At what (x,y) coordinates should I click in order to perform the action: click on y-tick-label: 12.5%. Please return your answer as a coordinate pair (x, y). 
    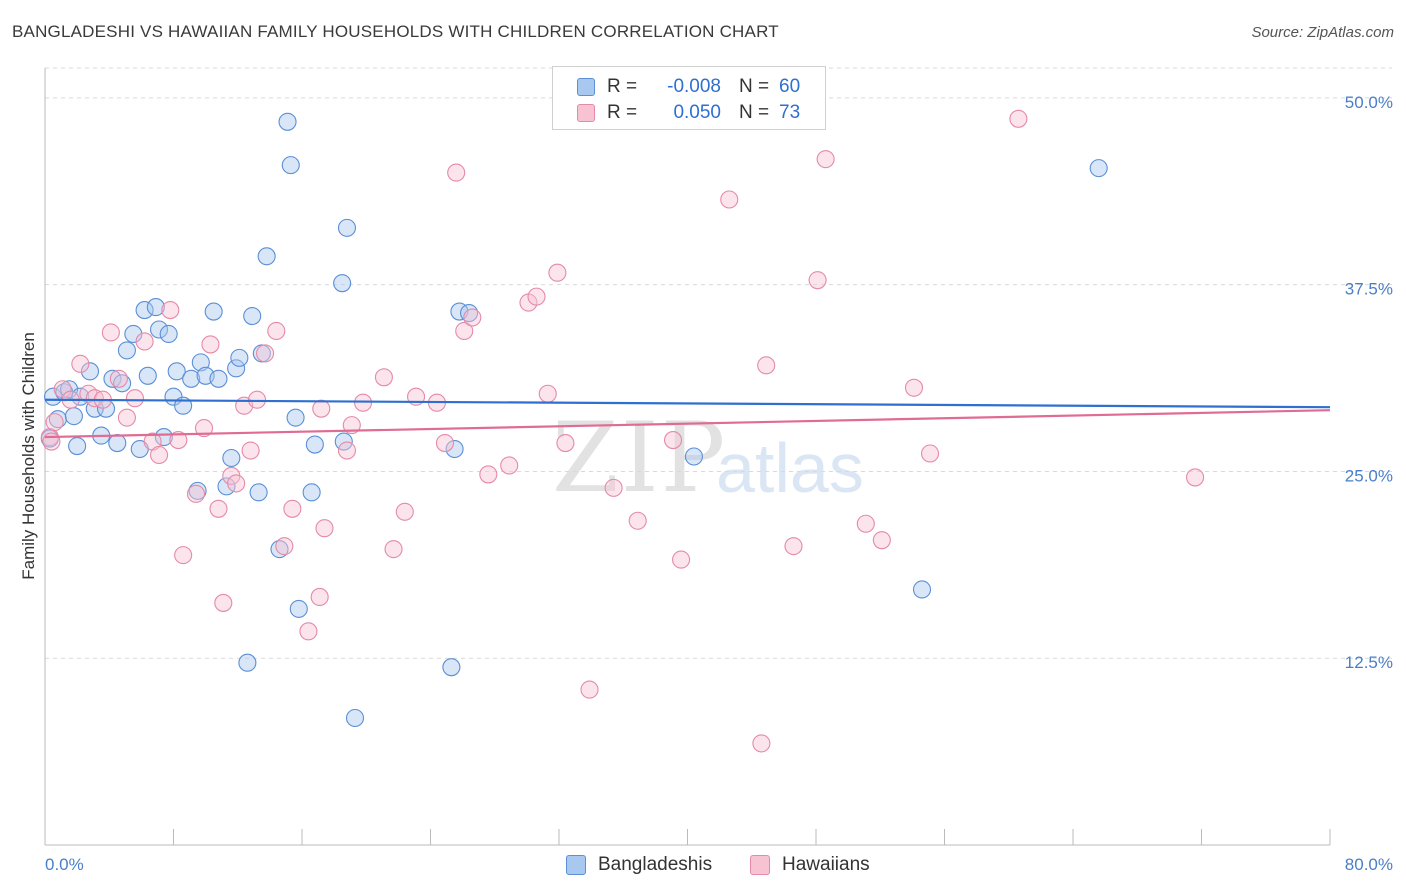
    Looking at the image, I should click on (1369, 662).